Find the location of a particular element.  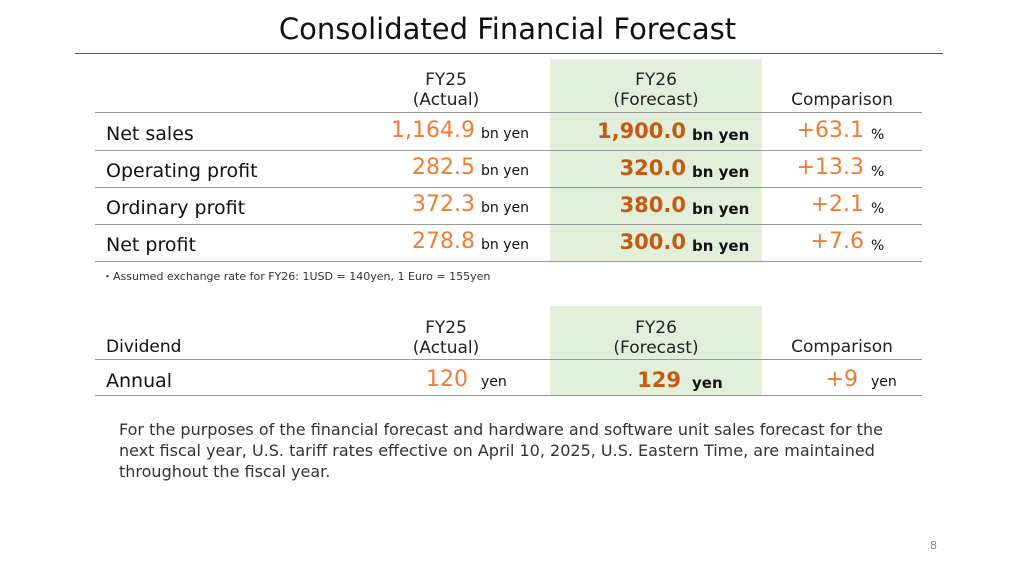

fy26-value: 1,900.0 is located at coordinates (641, 131).